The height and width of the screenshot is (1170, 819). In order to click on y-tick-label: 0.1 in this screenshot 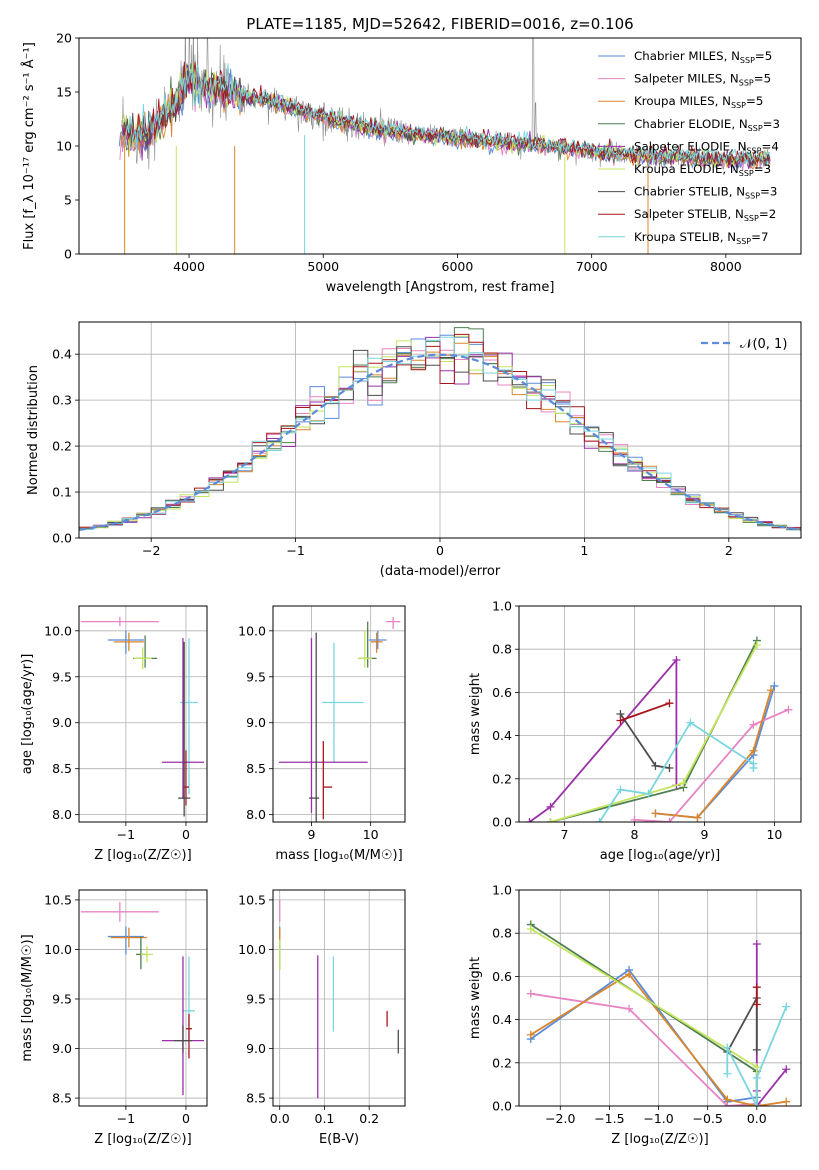, I will do `click(62, 492)`.